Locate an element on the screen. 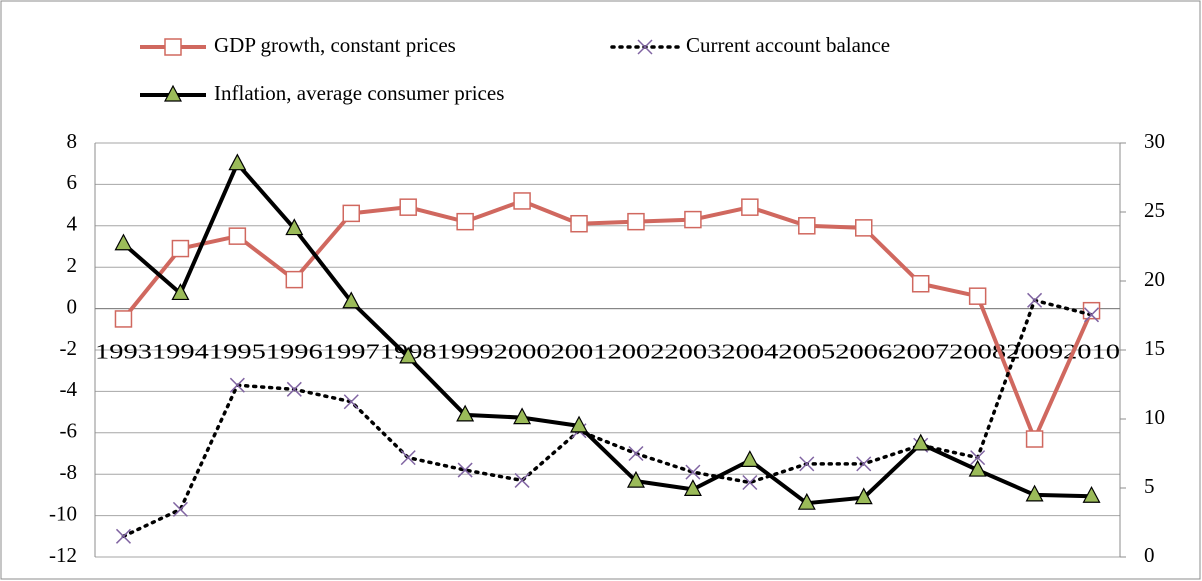  y-tick-label: -12 is located at coordinates (63, 555).